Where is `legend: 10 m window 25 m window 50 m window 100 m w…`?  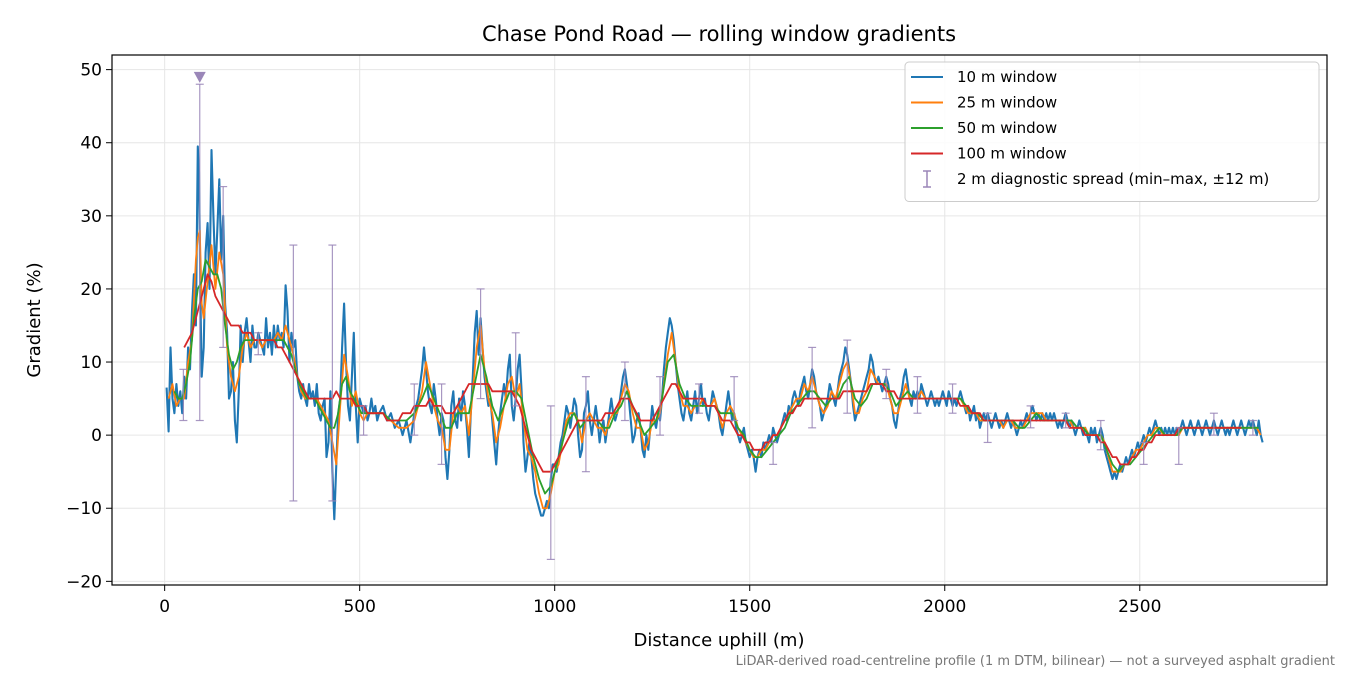 legend: 10 m window 25 m window 50 m window 100 m w… is located at coordinates (1112, 131).